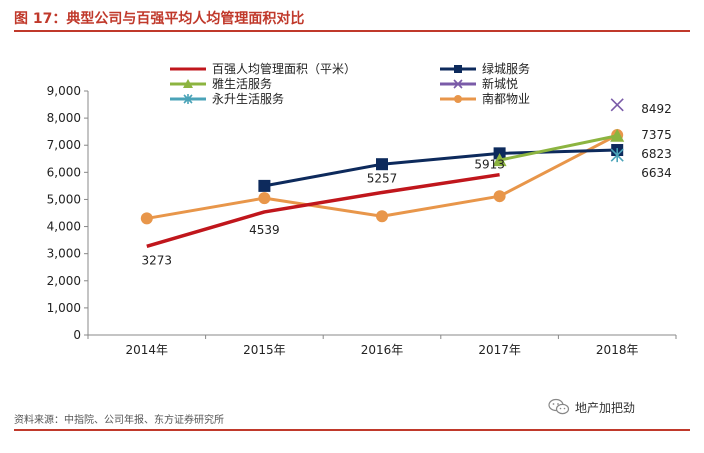  Describe the element at coordinates (64, 172) in the screenshot. I see `y-tick-label: 6,000` at that location.